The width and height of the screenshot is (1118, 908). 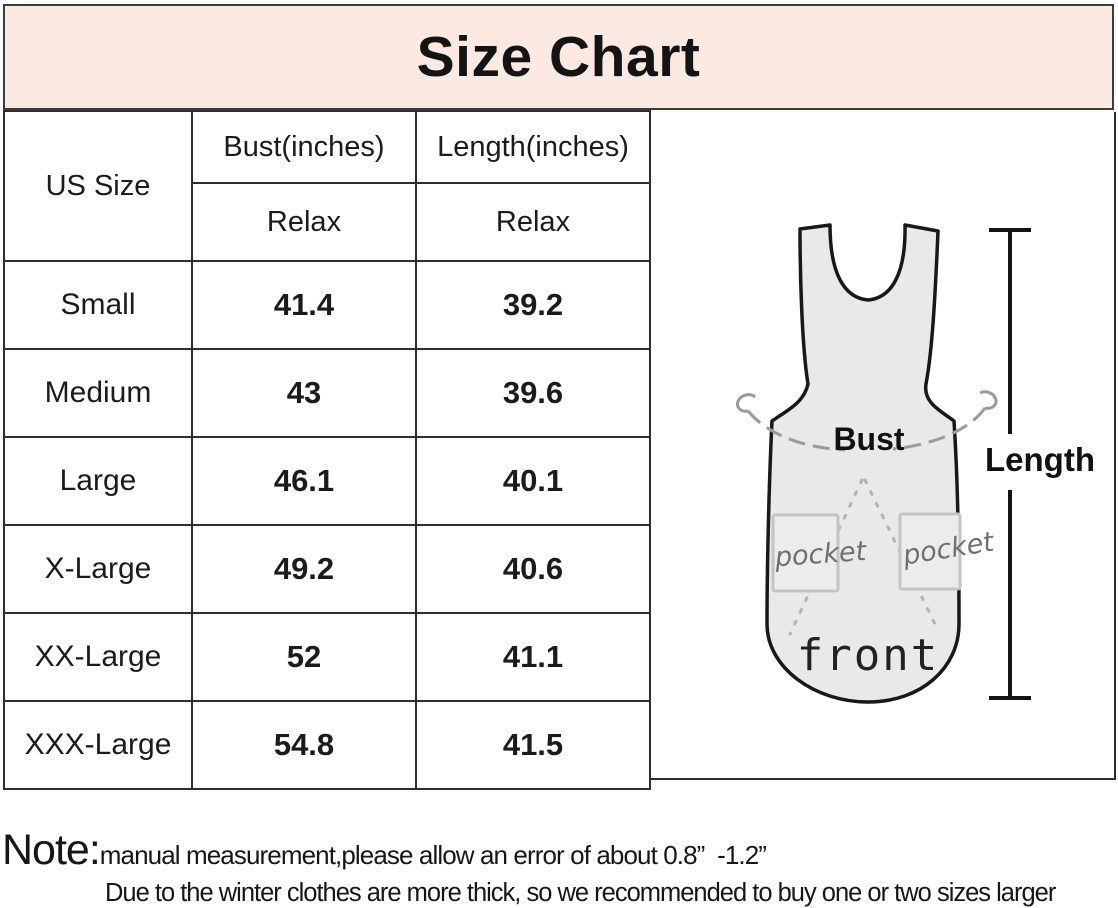 I want to click on header-length: Length(inches), so click(x=533, y=147).